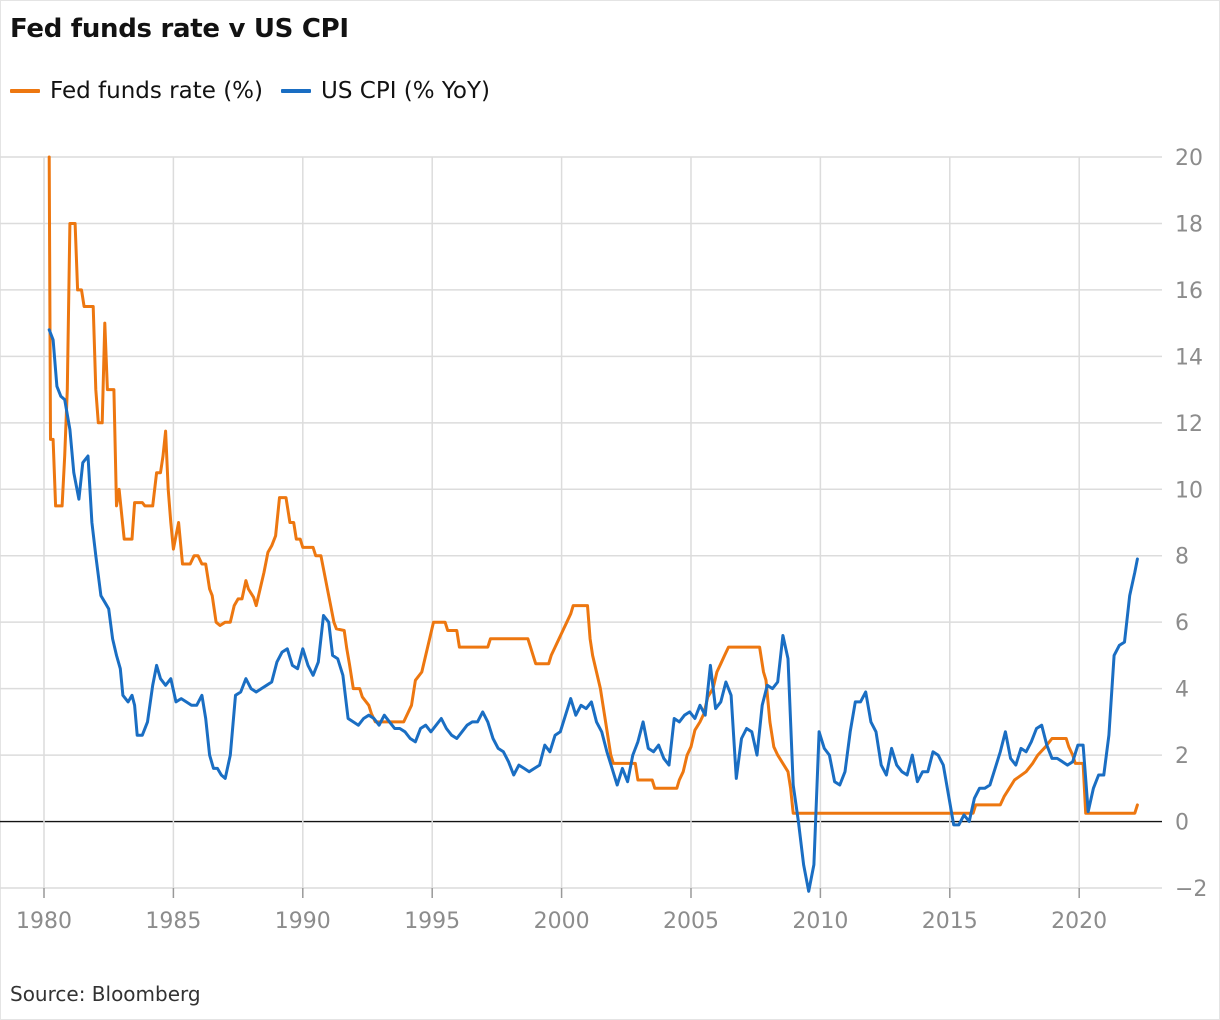  What do you see at coordinates (1189, 158) in the screenshot?
I see `y-tick-label: 20` at bounding box center [1189, 158].